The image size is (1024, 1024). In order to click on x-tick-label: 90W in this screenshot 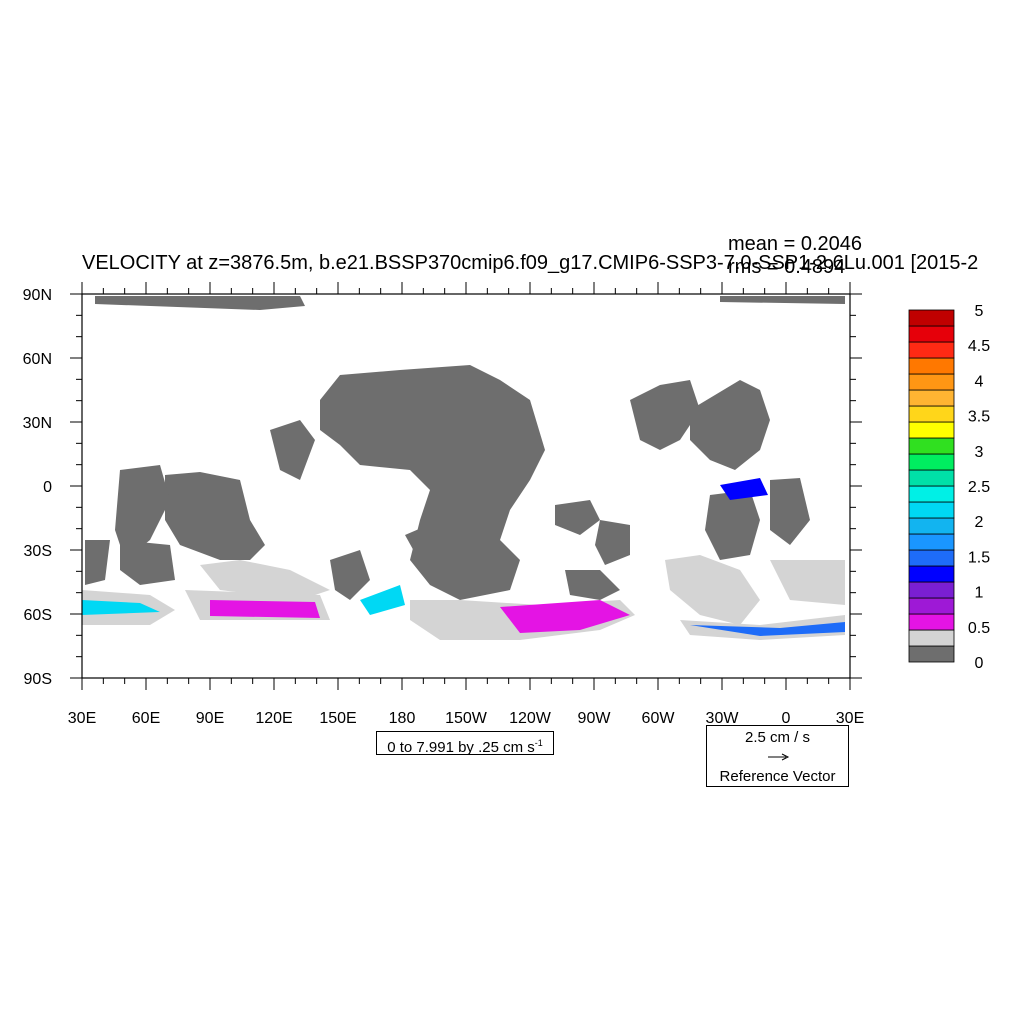, I will do `click(595, 718)`.